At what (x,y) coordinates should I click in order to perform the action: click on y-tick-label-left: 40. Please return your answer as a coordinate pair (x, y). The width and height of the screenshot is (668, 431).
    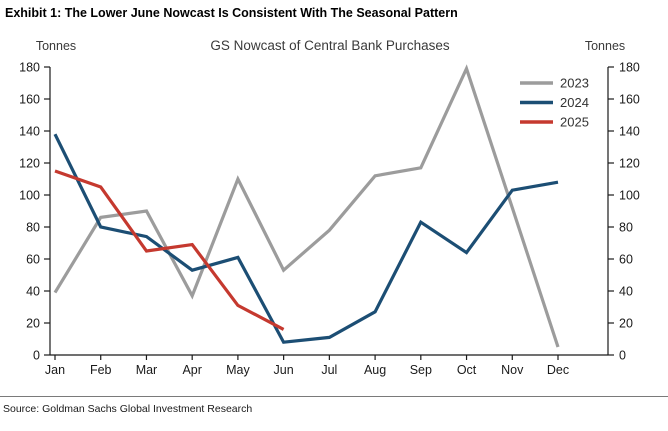
    Looking at the image, I should click on (33, 292).